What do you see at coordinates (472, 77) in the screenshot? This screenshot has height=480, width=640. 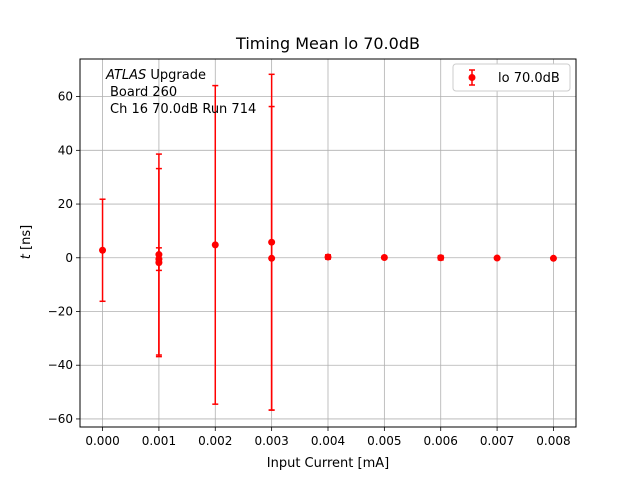 I see `legend-marker-dot` at bounding box center [472, 77].